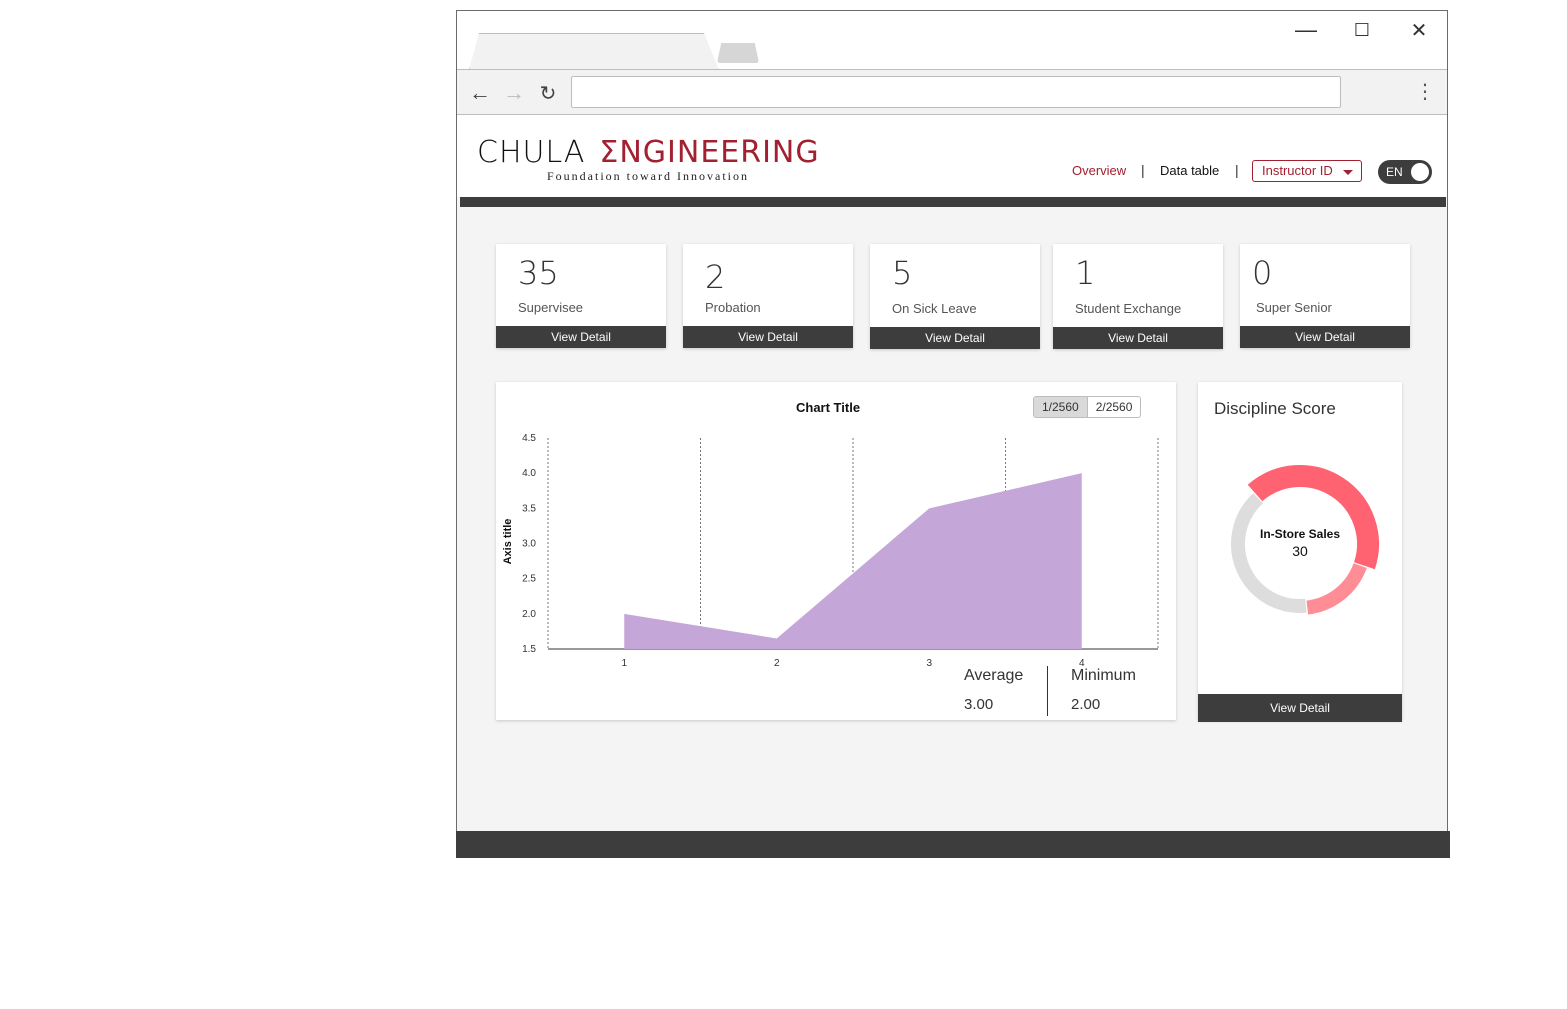  I want to click on nav-data-table: Data table, so click(1190, 170).